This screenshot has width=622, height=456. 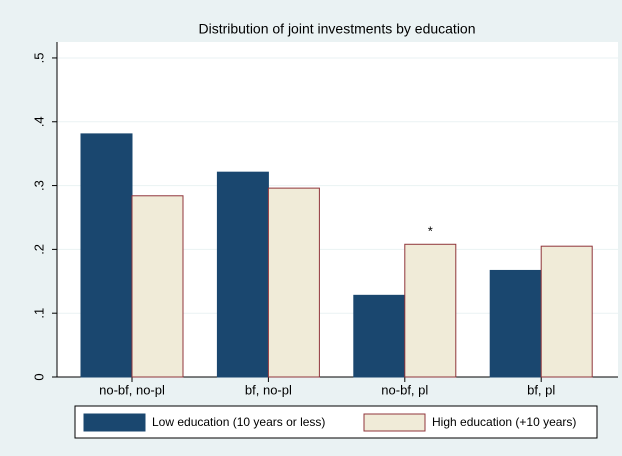 What do you see at coordinates (38, 313) in the screenshot?
I see `y-tick-label: .1` at bounding box center [38, 313].